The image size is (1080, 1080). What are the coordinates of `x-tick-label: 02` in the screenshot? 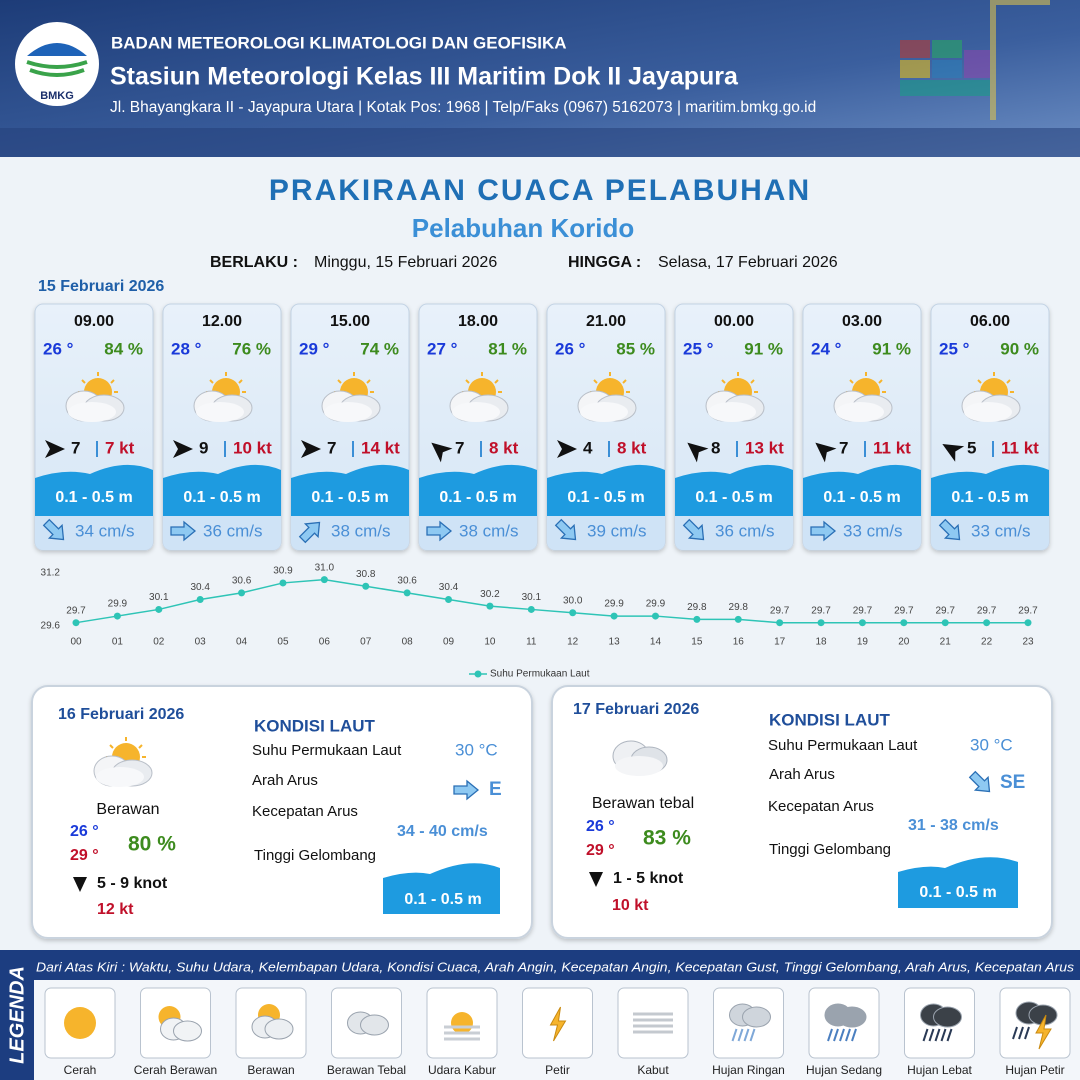 It's located at (159, 642).